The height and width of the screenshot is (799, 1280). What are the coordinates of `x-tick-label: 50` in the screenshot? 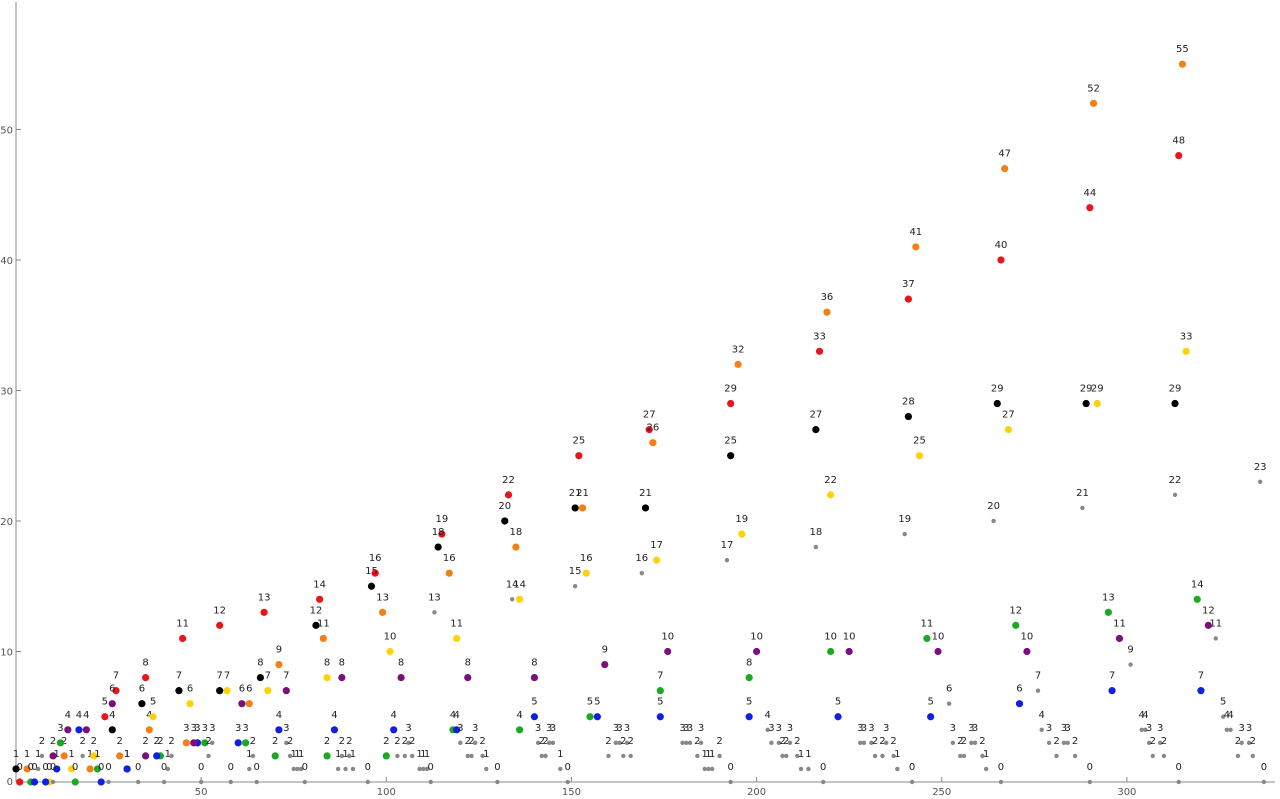 It's located at (201, 792).